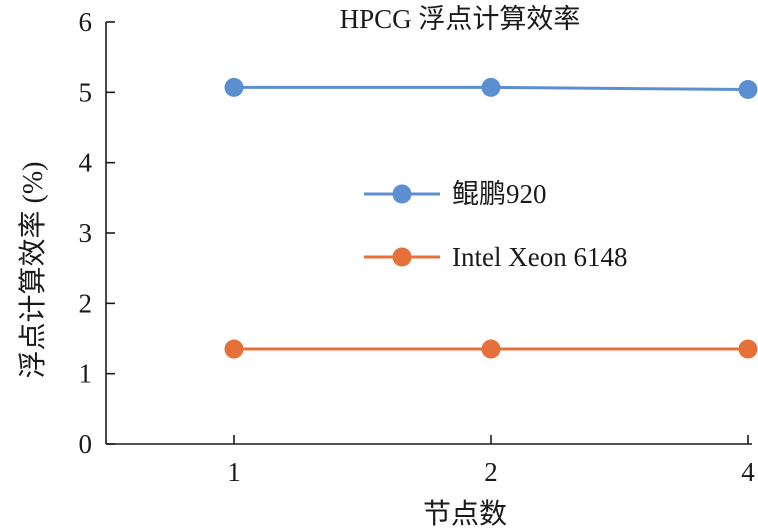 This screenshot has width=758, height=532. I want to click on y-tick-label: 4, so click(86, 163).